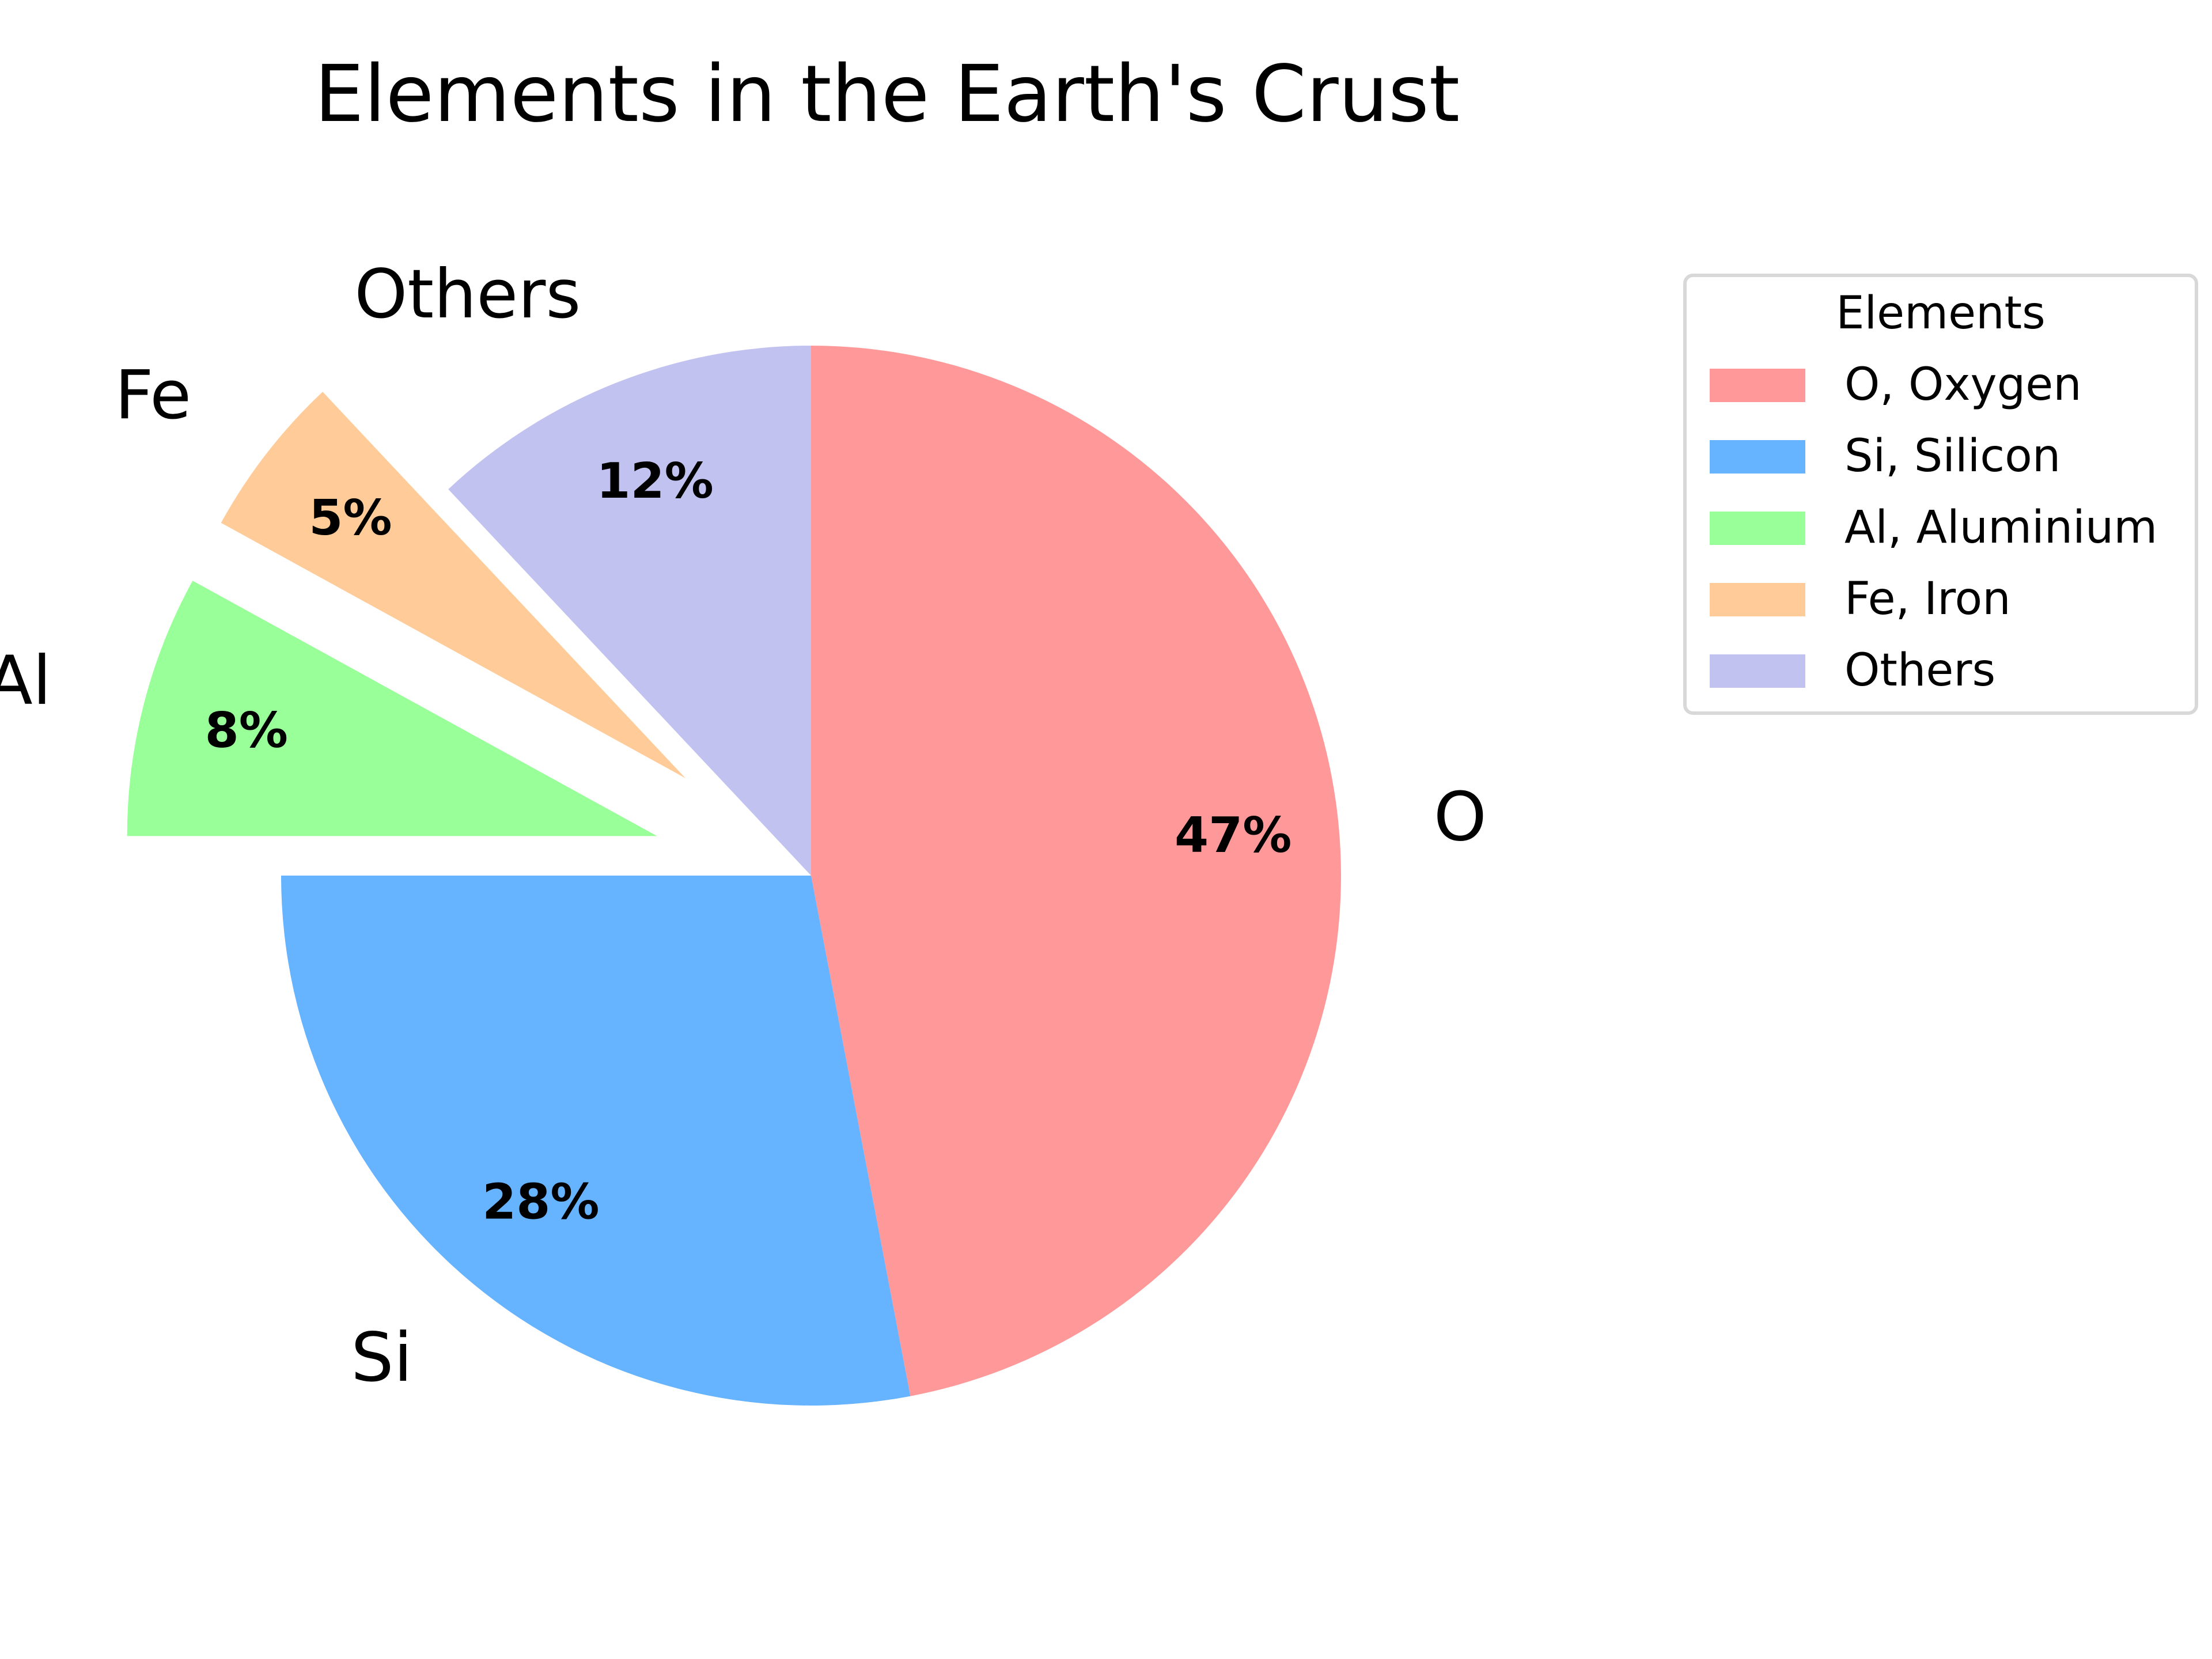 This screenshot has width=2212, height=1659. Describe the element at coordinates (1233, 835) in the screenshot. I see `percent-label-o: 47%` at that location.